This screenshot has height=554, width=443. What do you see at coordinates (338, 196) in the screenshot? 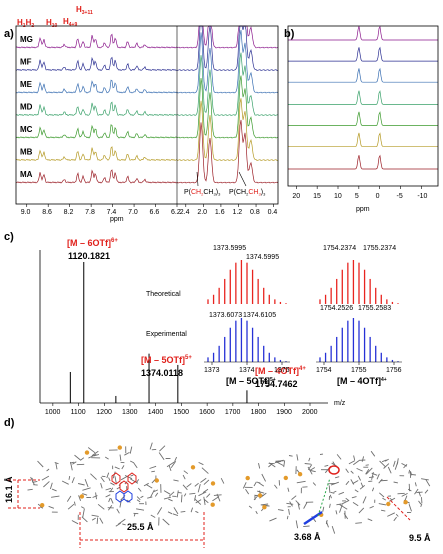
I see `tick-label: 10` at bounding box center [338, 196].